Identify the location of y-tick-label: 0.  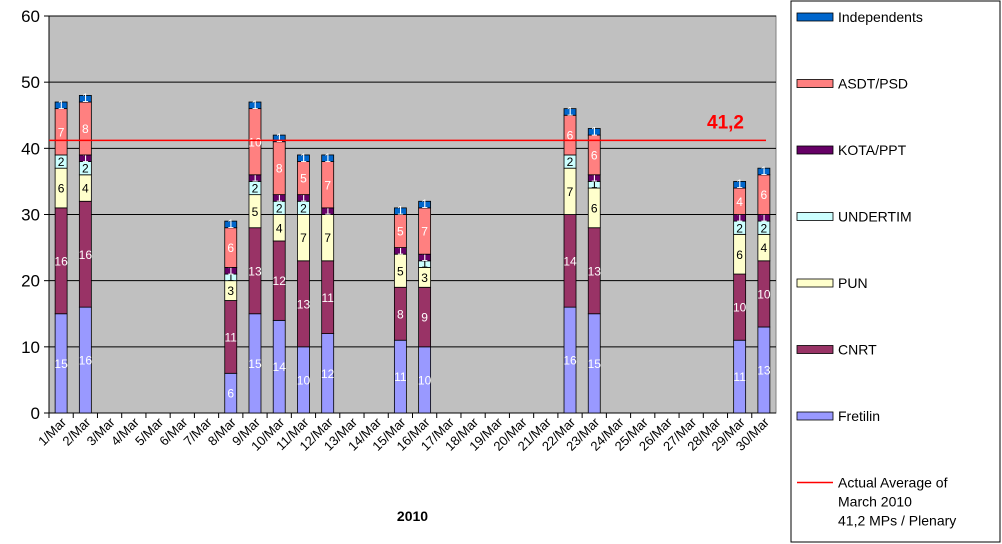
(35, 413).